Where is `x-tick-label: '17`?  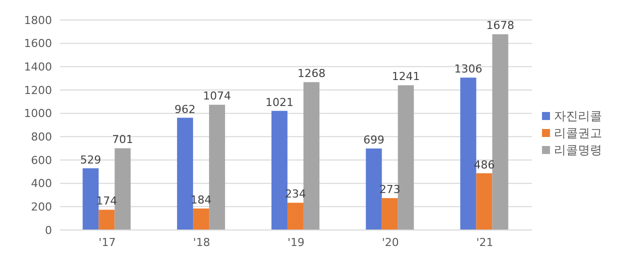
x-tick-label: '17 is located at coordinates (107, 242).